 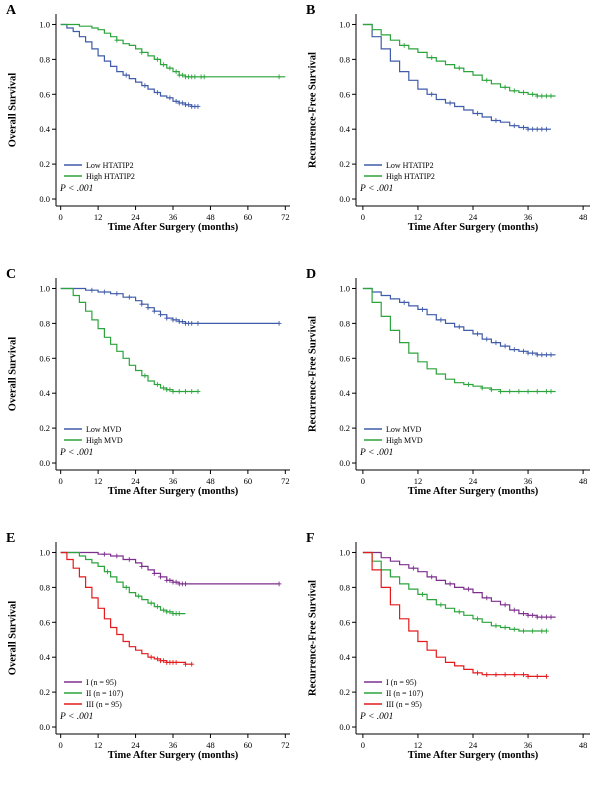 What do you see at coordinates (311, 274) in the screenshot?
I see `panel-letter: D` at bounding box center [311, 274].